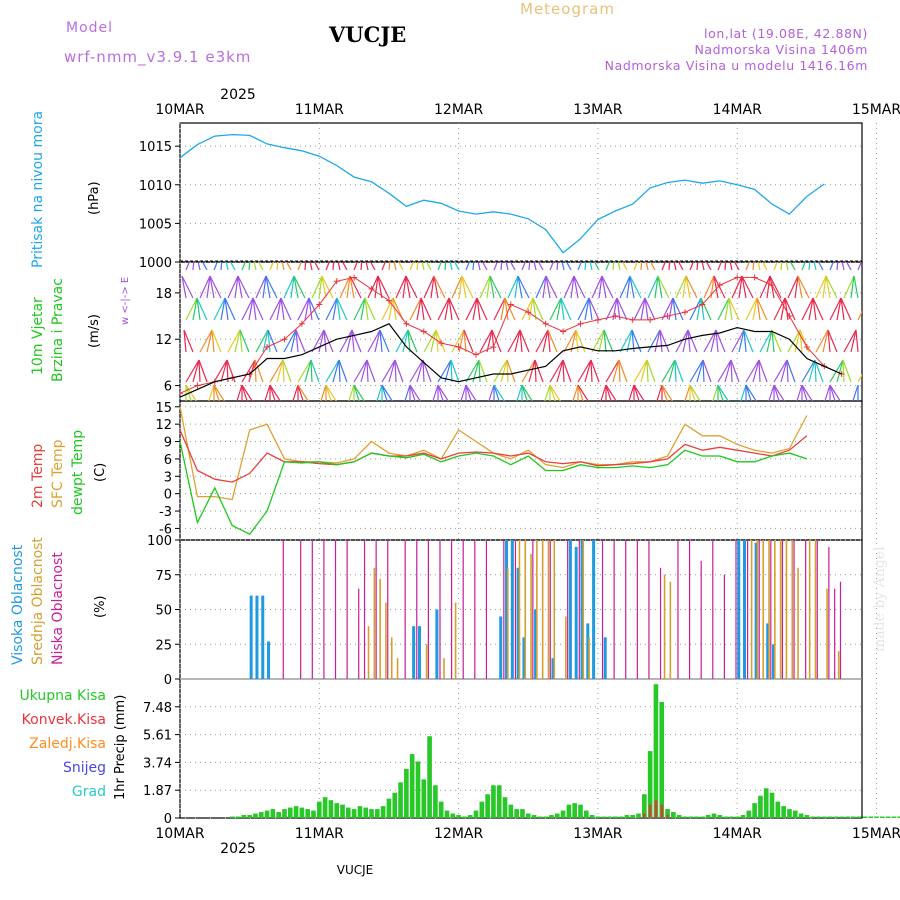  What do you see at coordinates (38, 476) in the screenshot?
I see `t2m-label: 2m Temp` at bounding box center [38, 476].